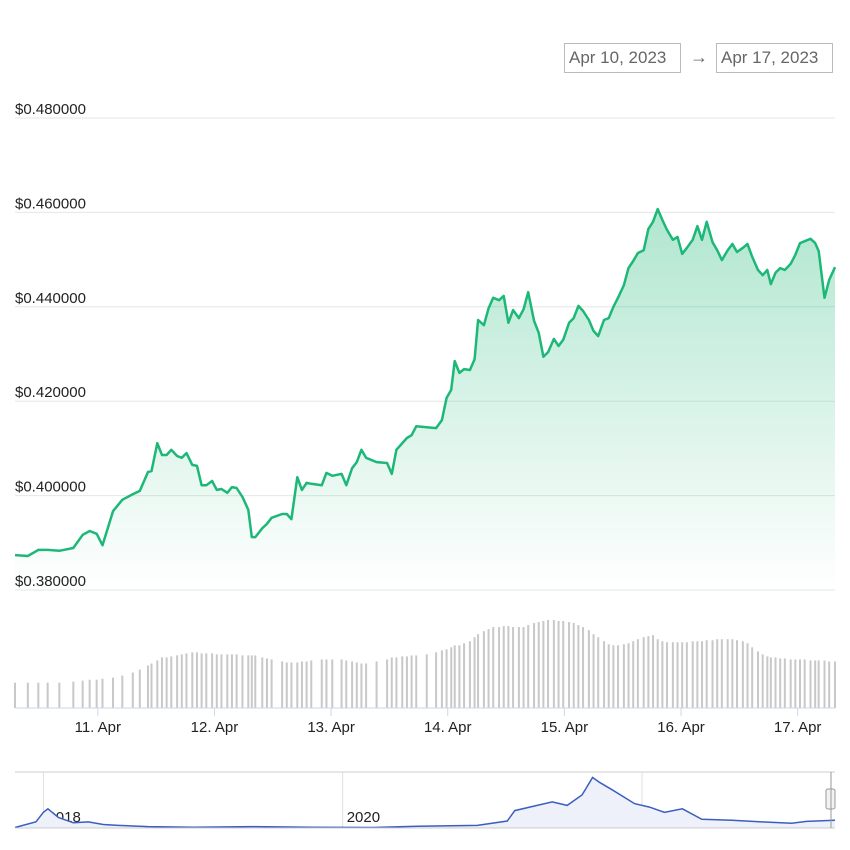 Image resolution: width=850 pixels, height=850 pixels. What do you see at coordinates (681, 727) in the screenshot?
I see `x-tick-label: 16. Apr` at bounding box center [681, 727].